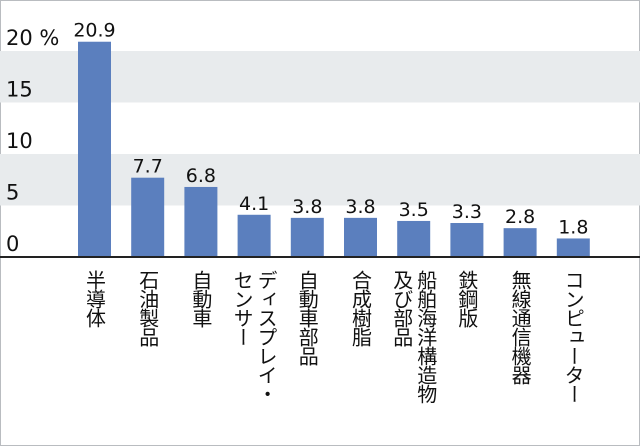  I want to click on bar-value-label: 7.7, so click(148, 167).